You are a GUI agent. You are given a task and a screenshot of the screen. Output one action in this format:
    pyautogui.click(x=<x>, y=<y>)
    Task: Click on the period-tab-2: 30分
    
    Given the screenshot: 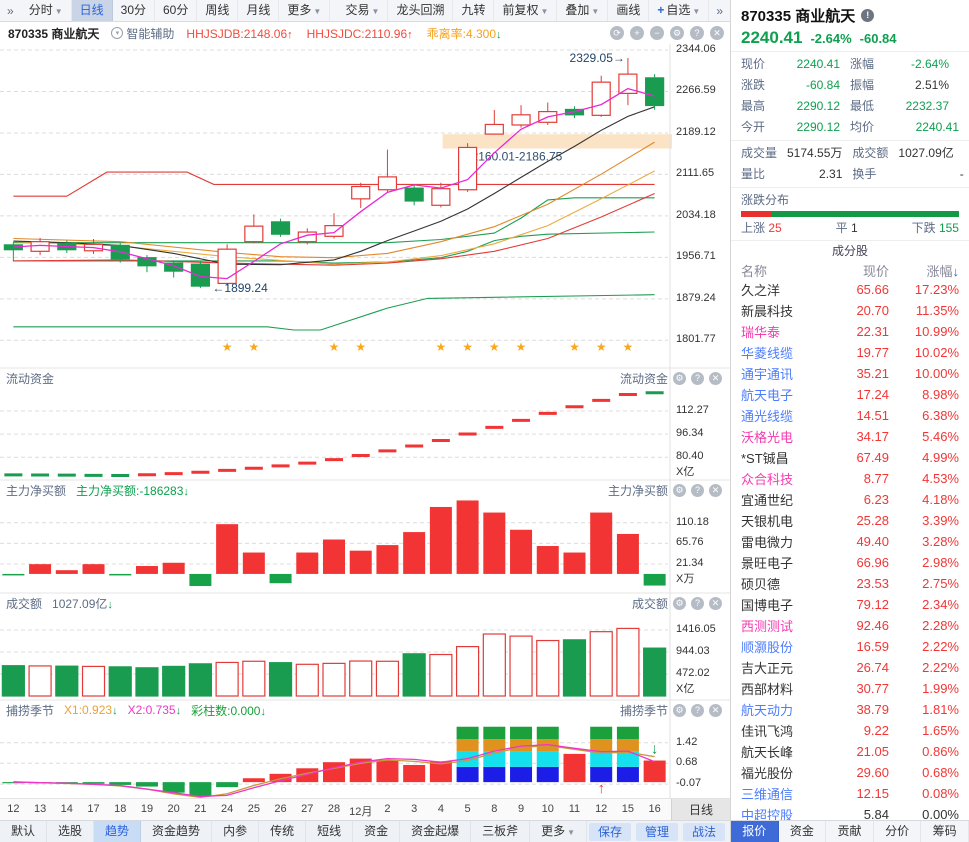 What is the action you would take?
    pyautogui.click(x=134, y=10)
    